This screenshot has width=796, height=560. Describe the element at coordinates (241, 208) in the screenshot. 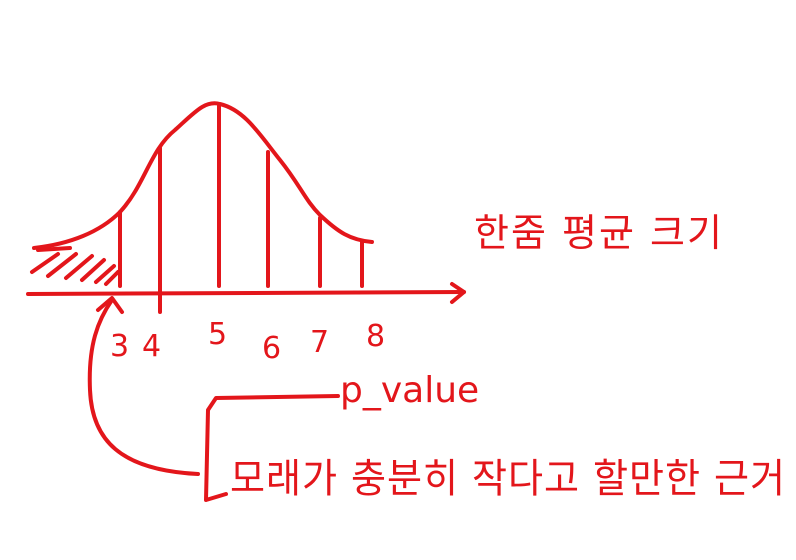

I see `vertical-lines` at that location.